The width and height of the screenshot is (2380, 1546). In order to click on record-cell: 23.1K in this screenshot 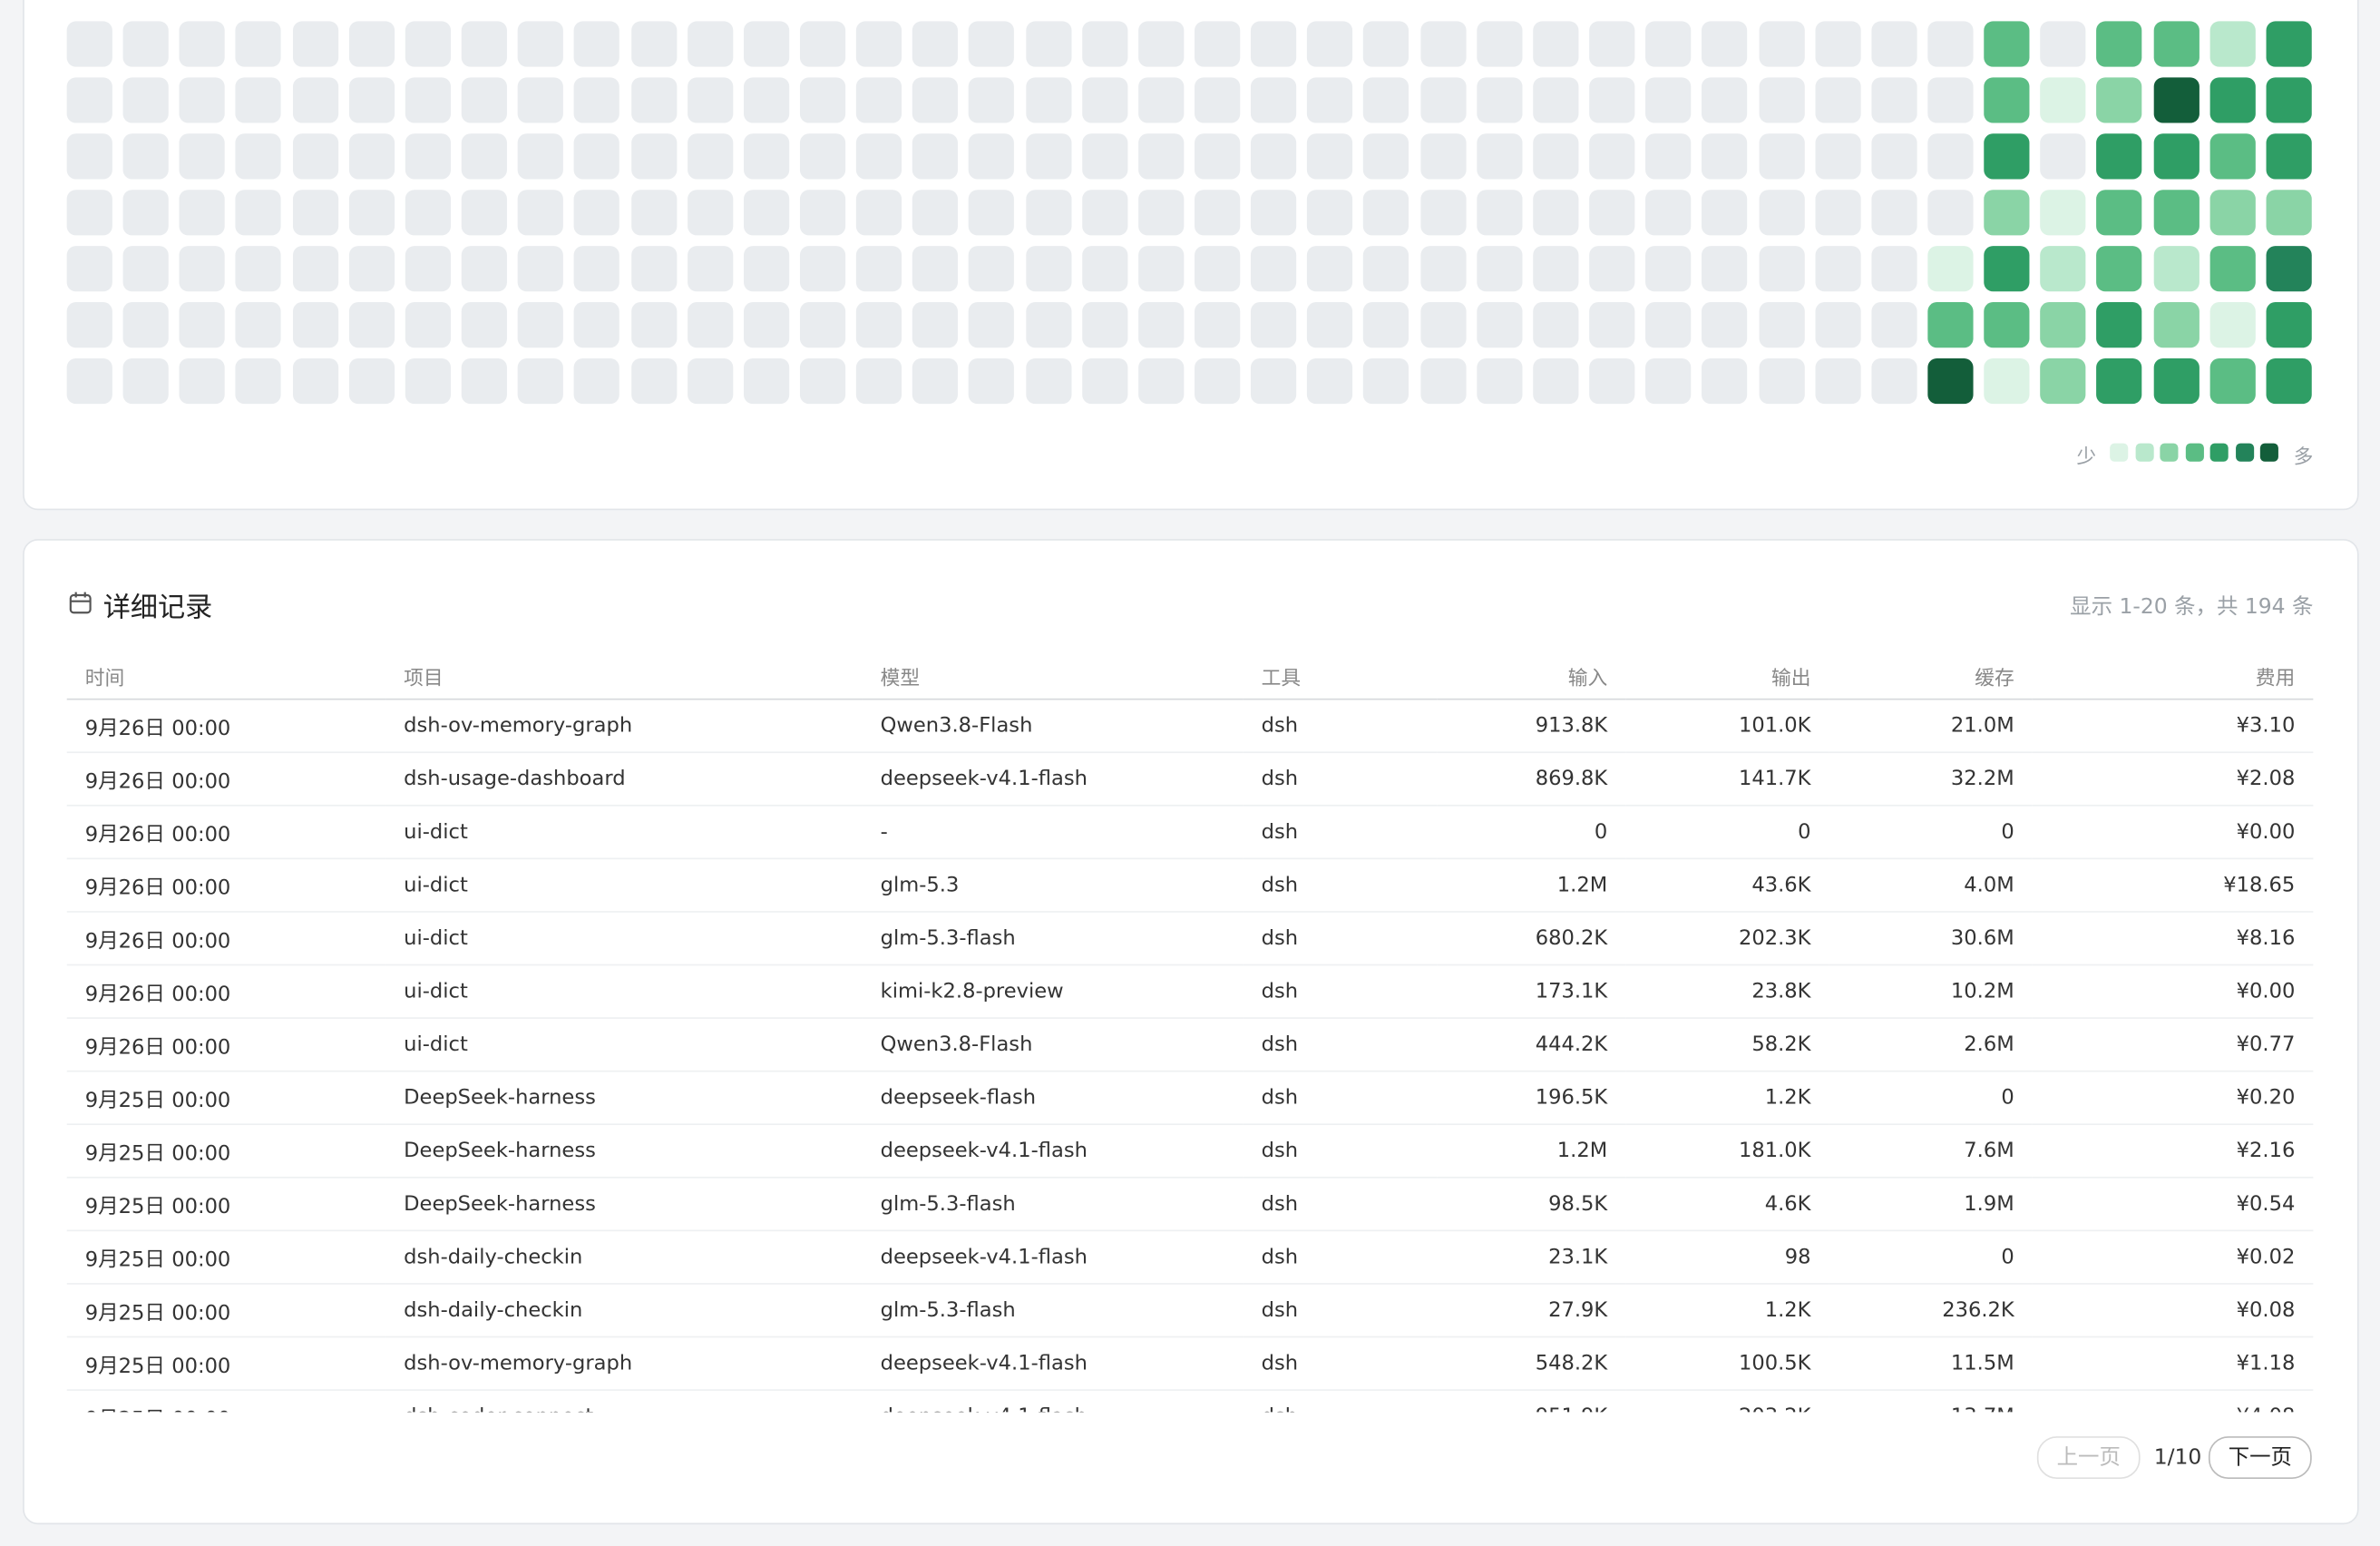, I will do `click(1531, 1257)`.